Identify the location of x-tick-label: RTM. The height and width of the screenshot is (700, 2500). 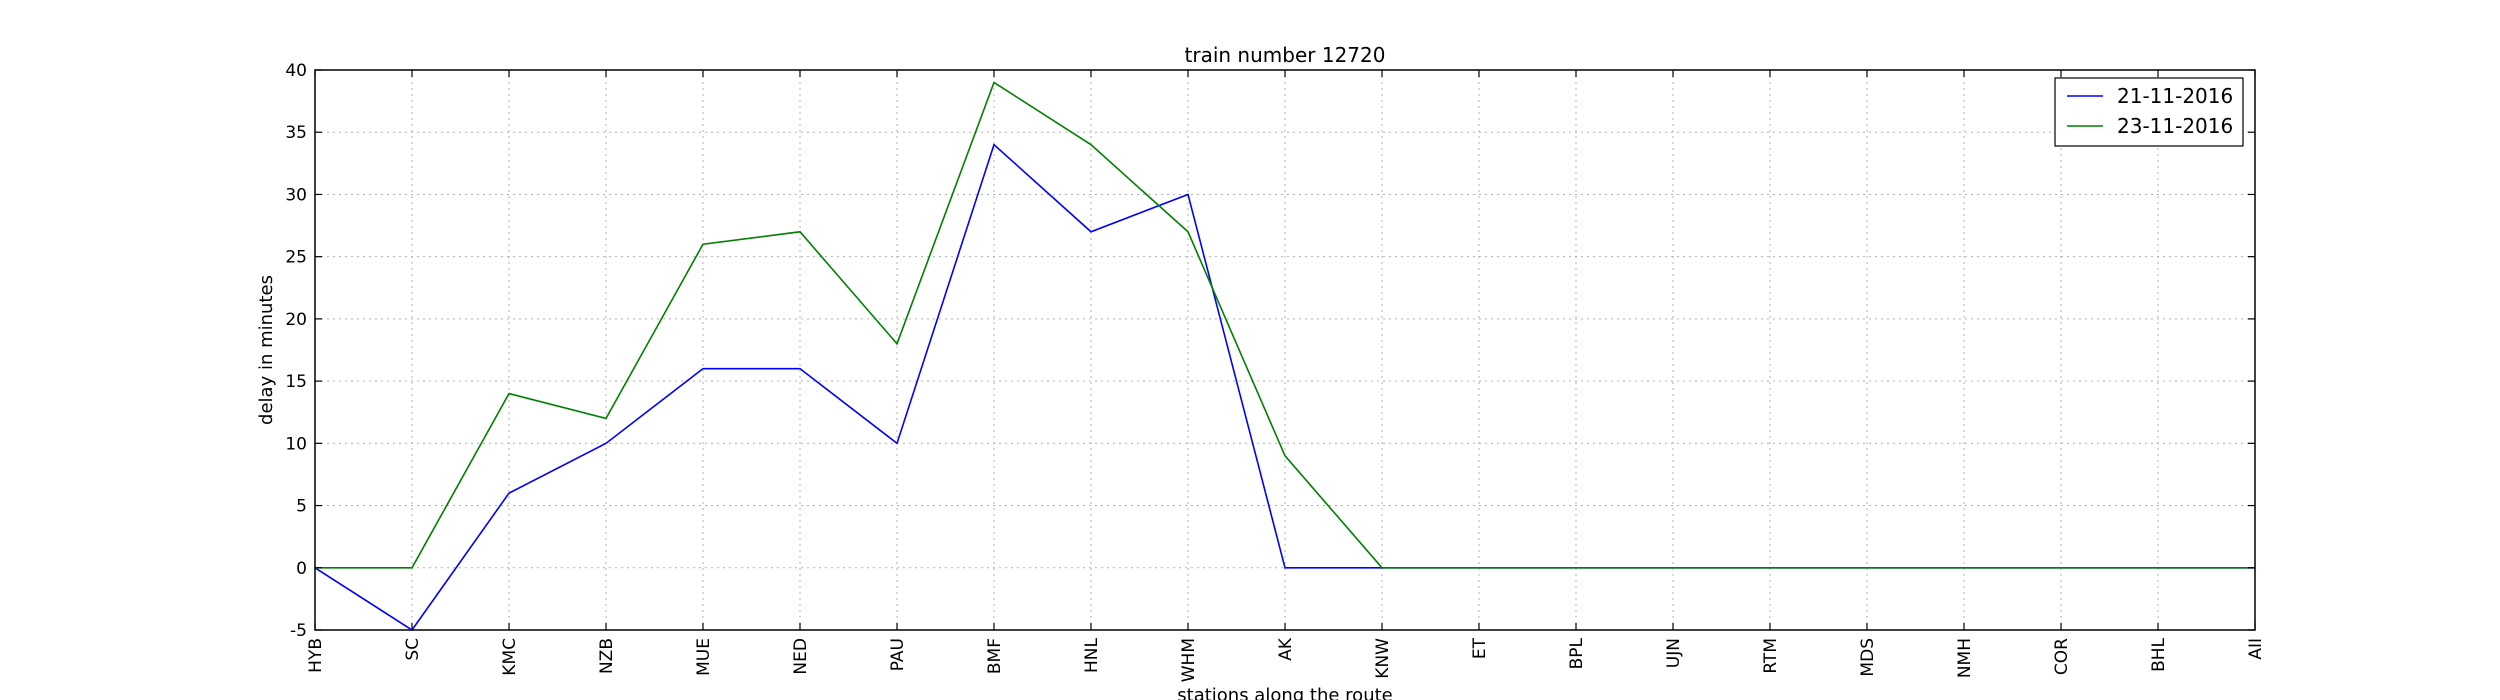
(1771, 656).